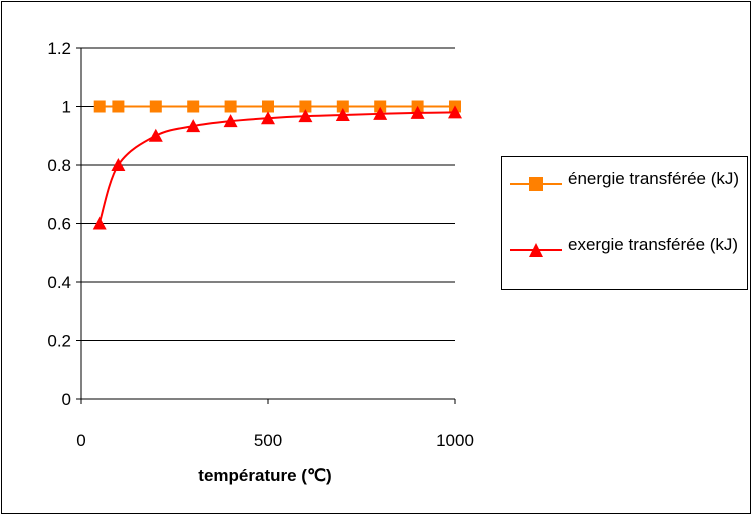 Image resolution: width=752 pixels, height=515 pixels. Describe the element at coordinates (654, 178) in the screenshot. I see `legend-label-energie: énergie transférée (kJ)` at that location.